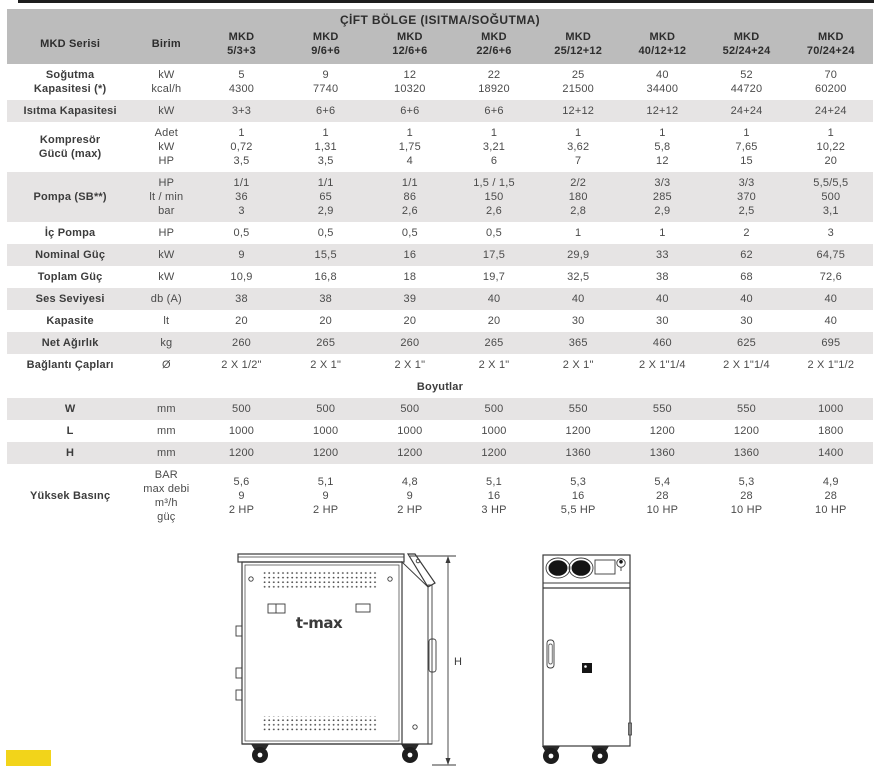 This screenshot has width=881, height=768. Describe the element at coordinates (605, 567) in the screenshot. I see `display-panel` at that location.